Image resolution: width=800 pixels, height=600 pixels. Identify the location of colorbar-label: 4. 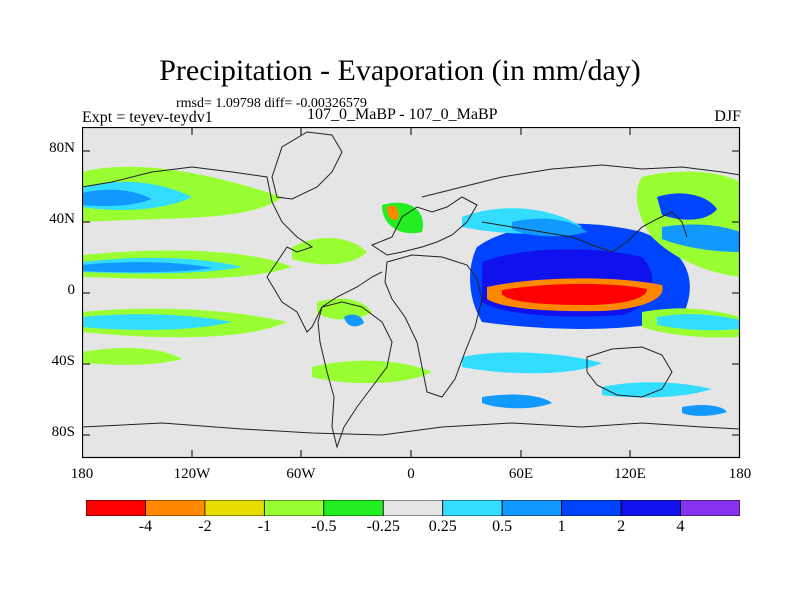
(680, 526).